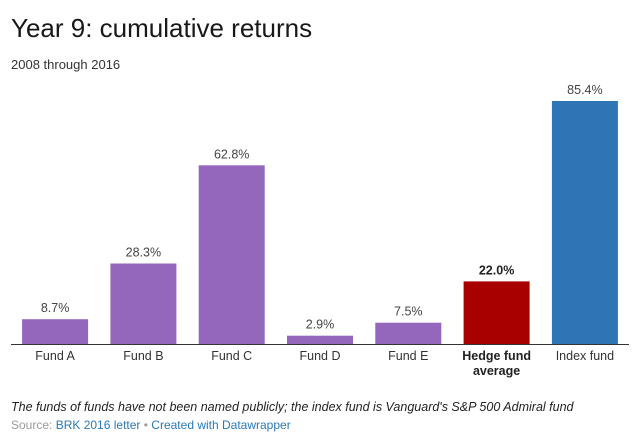 The width and height of the screenshot is (640, 432). Describe the element at coordinates (221, 425) in the screenshot. I see `datawrapper-credit-link: Created with Datawrapper` at that location.